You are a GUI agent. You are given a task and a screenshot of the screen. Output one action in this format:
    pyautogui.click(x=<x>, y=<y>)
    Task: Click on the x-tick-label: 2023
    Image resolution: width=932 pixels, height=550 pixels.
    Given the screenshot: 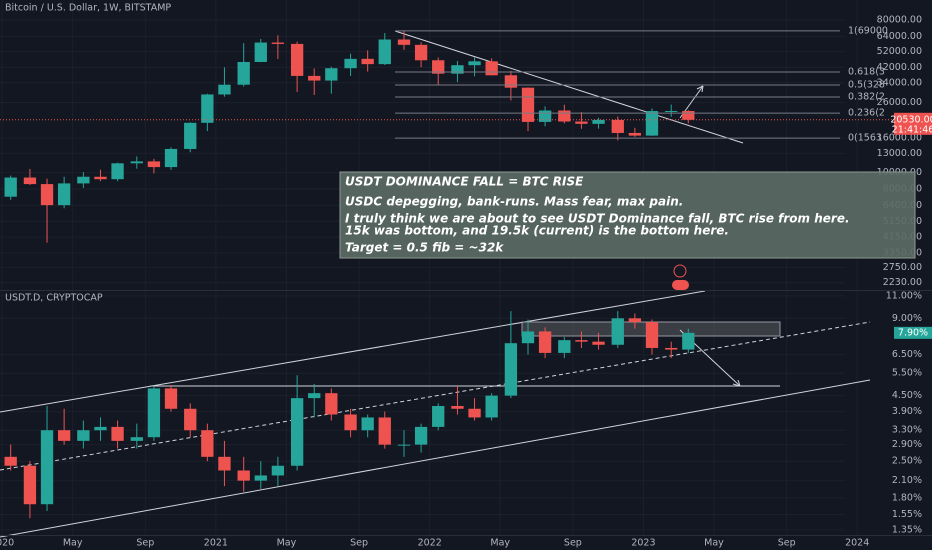 What is the action you would take?
    pyautogui.click(x=643, y=543)
    